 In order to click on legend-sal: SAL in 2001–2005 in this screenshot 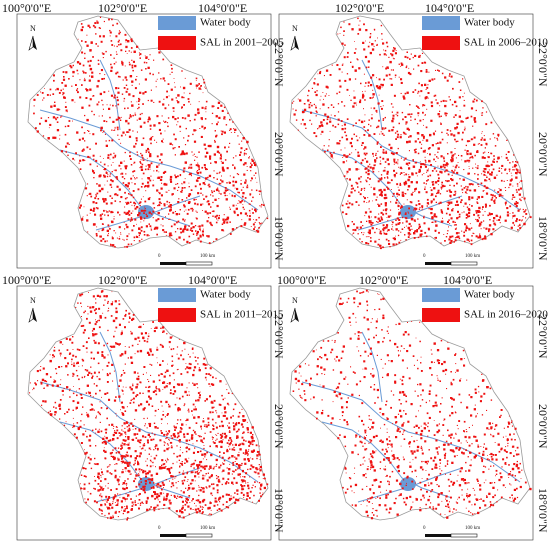, I will do `click(221, 43)`.